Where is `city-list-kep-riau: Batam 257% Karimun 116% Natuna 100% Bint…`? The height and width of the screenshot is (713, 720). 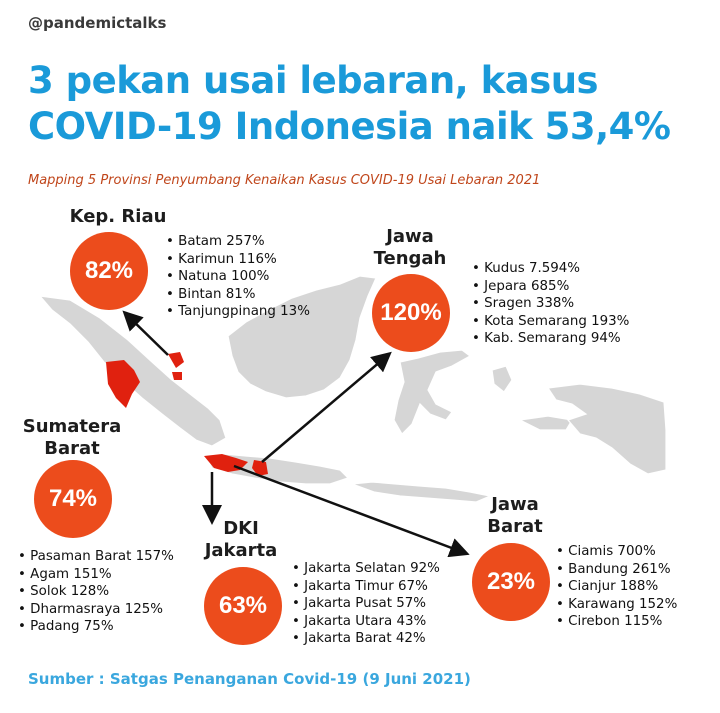 city-list-kep-riau: Batam 257% Karimun 116% Natuna 100% Bint… is located at coordinates (238, 277).